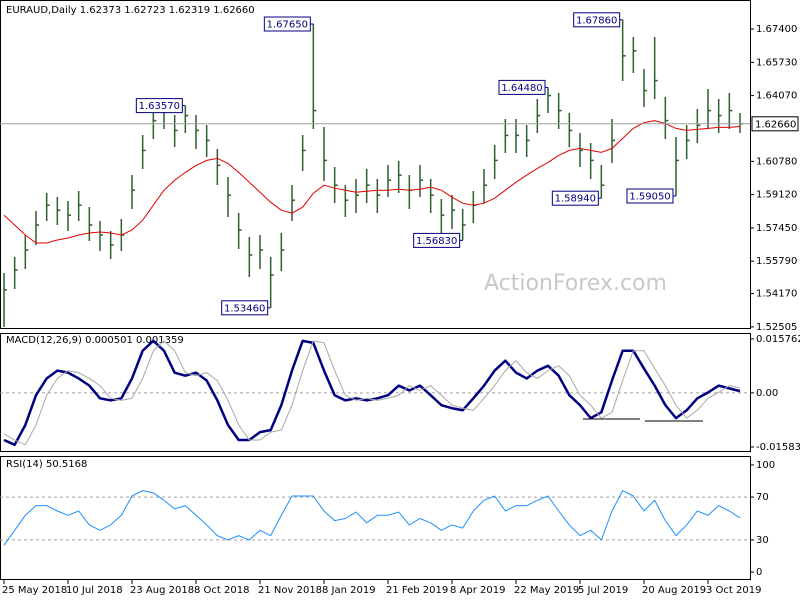 Image resolution: width=800 pixels, height=600 pixels. I want to click on y-tick-label: 0.015762, so click(778, 339).